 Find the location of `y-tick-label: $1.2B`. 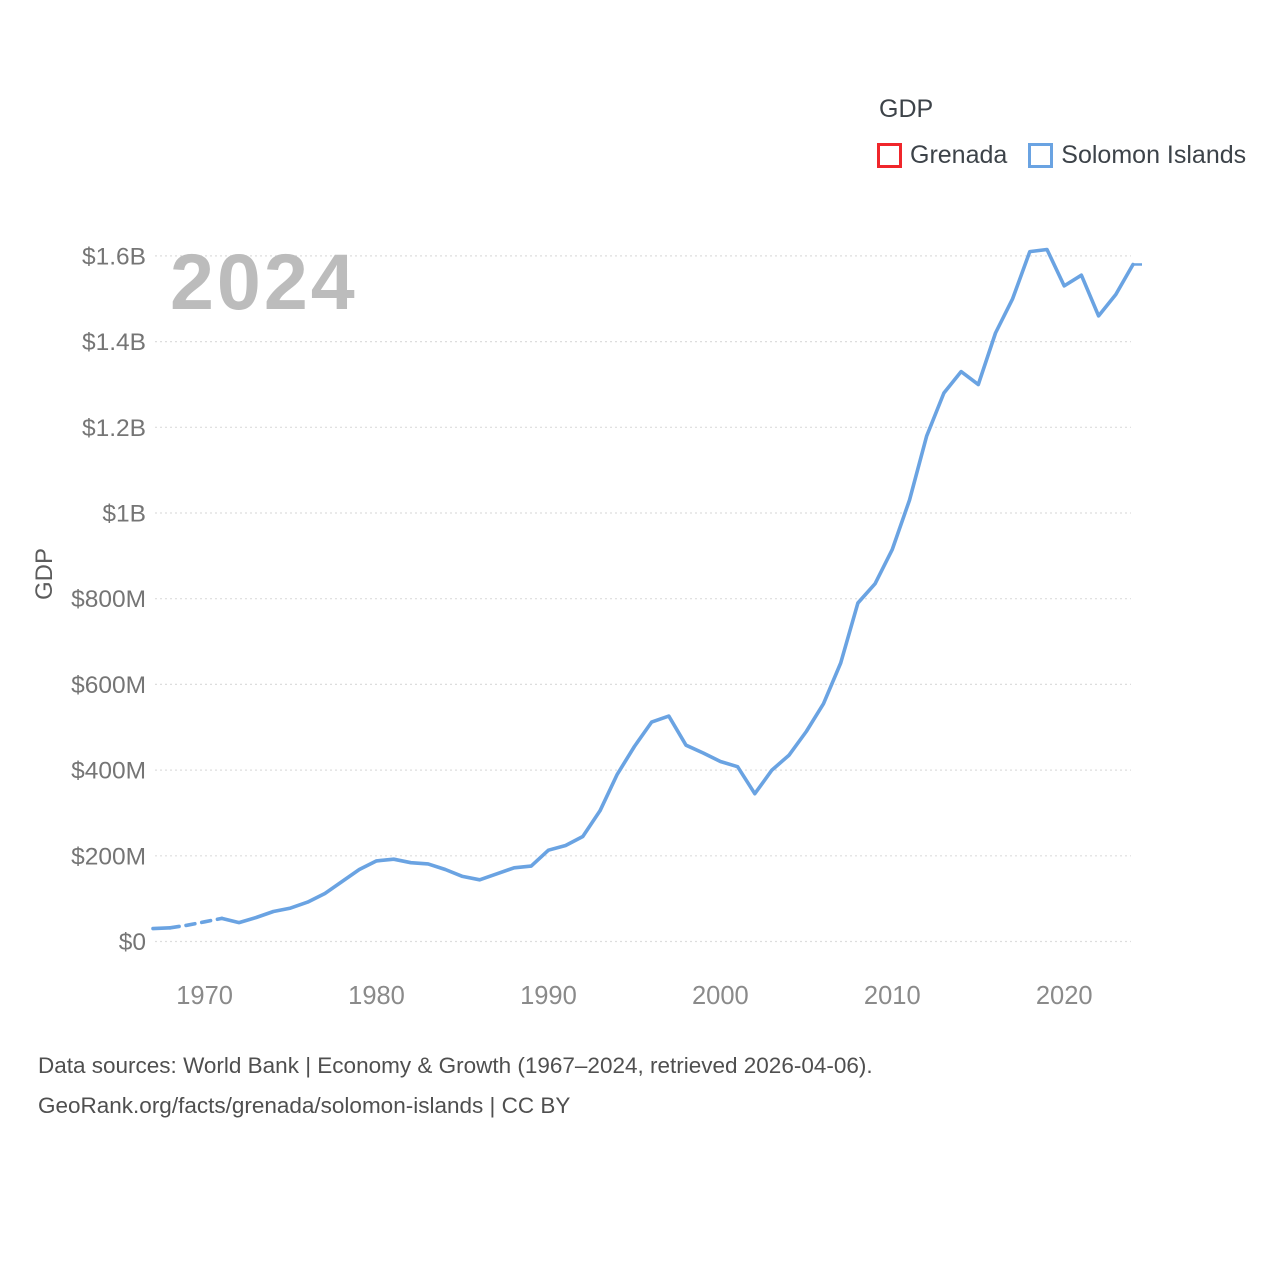

y-tick-label: $1.2B is located at coordinates (114, 428).